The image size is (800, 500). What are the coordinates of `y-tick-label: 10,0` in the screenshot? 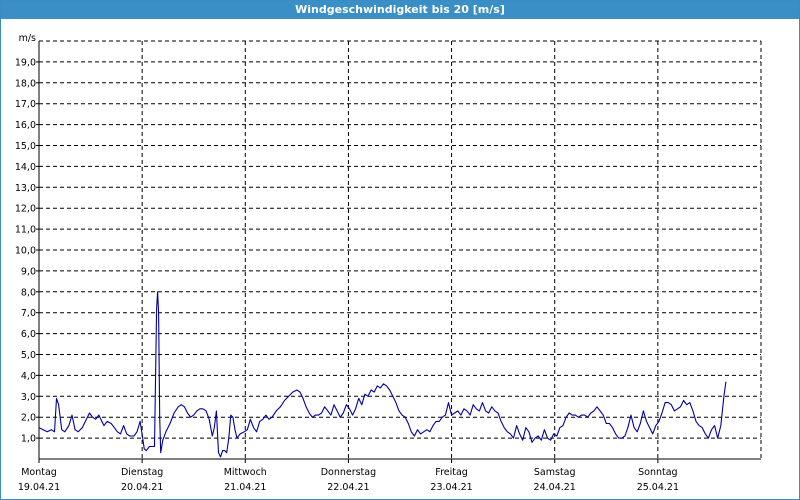 It's located at (25, 251).